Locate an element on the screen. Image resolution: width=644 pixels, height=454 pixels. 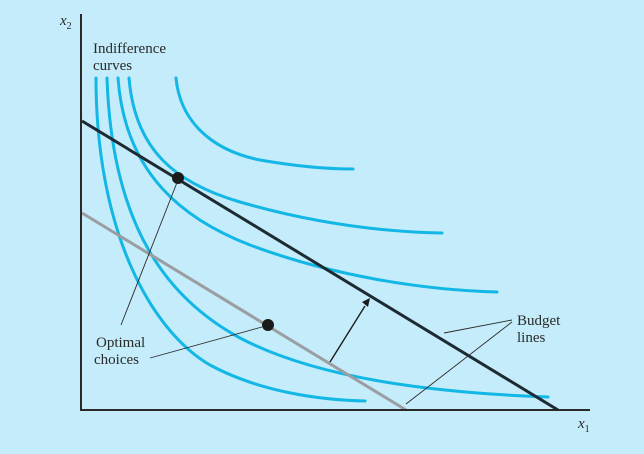
indifference-curves-label: Indifference curves is located at coordinates (131, 57).